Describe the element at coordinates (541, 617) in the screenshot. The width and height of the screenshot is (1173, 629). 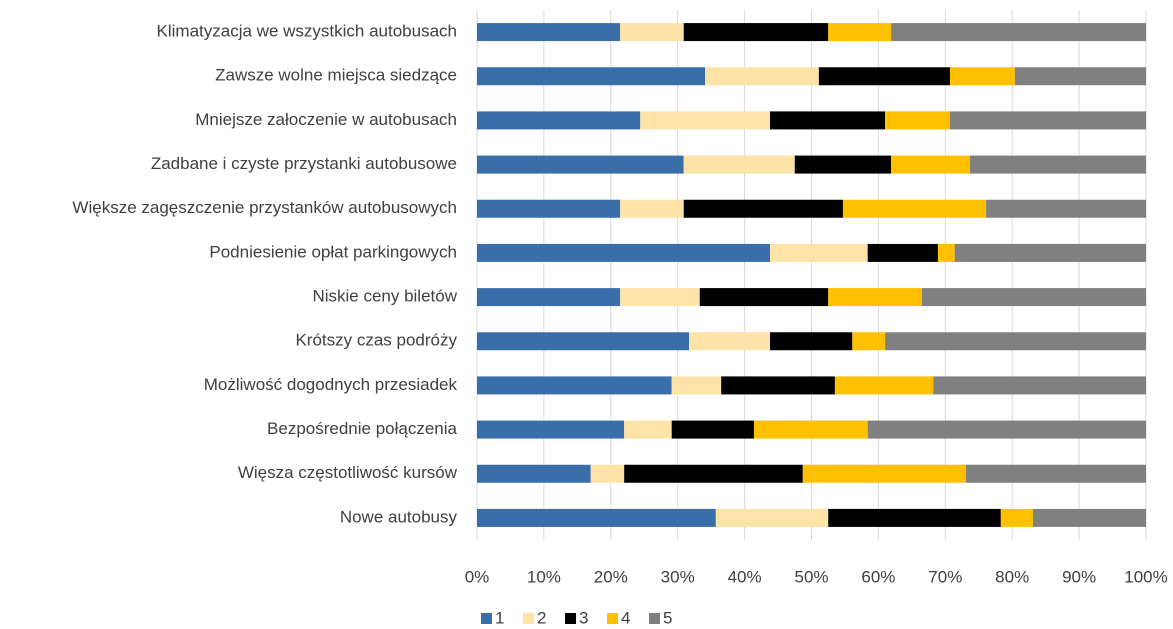
I see `legend-label: 2` at that location.